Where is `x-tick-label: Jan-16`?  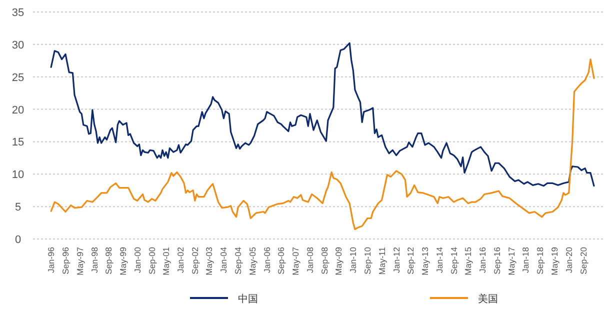 x-tick-label: Jan-16 is located at coordinates (483, 259).